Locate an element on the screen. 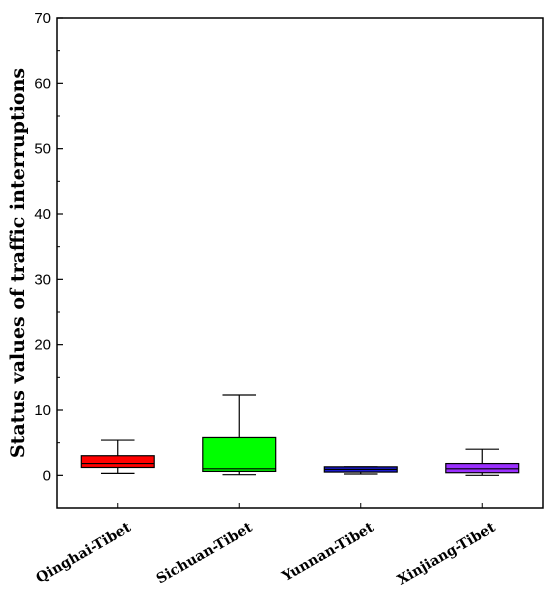 The width and height of the screenshot is (550, 593). box-sichuan-tibet is located at coordinates (239, 435).